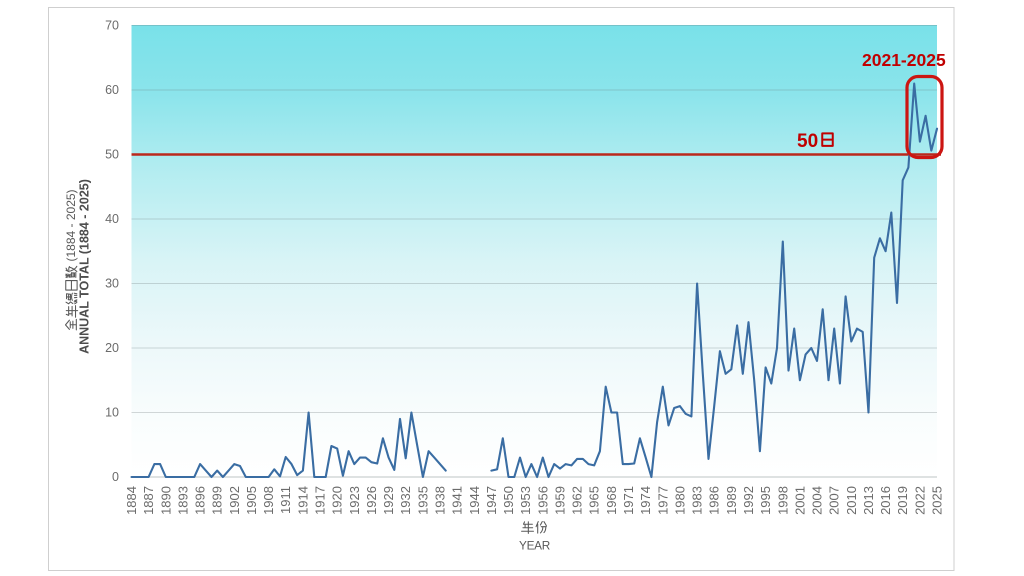  What do you see at coordinates (71, 225) in the screenshot?
I see `svg-text: (1884 - 2025)` at bounding box center [71, 225].